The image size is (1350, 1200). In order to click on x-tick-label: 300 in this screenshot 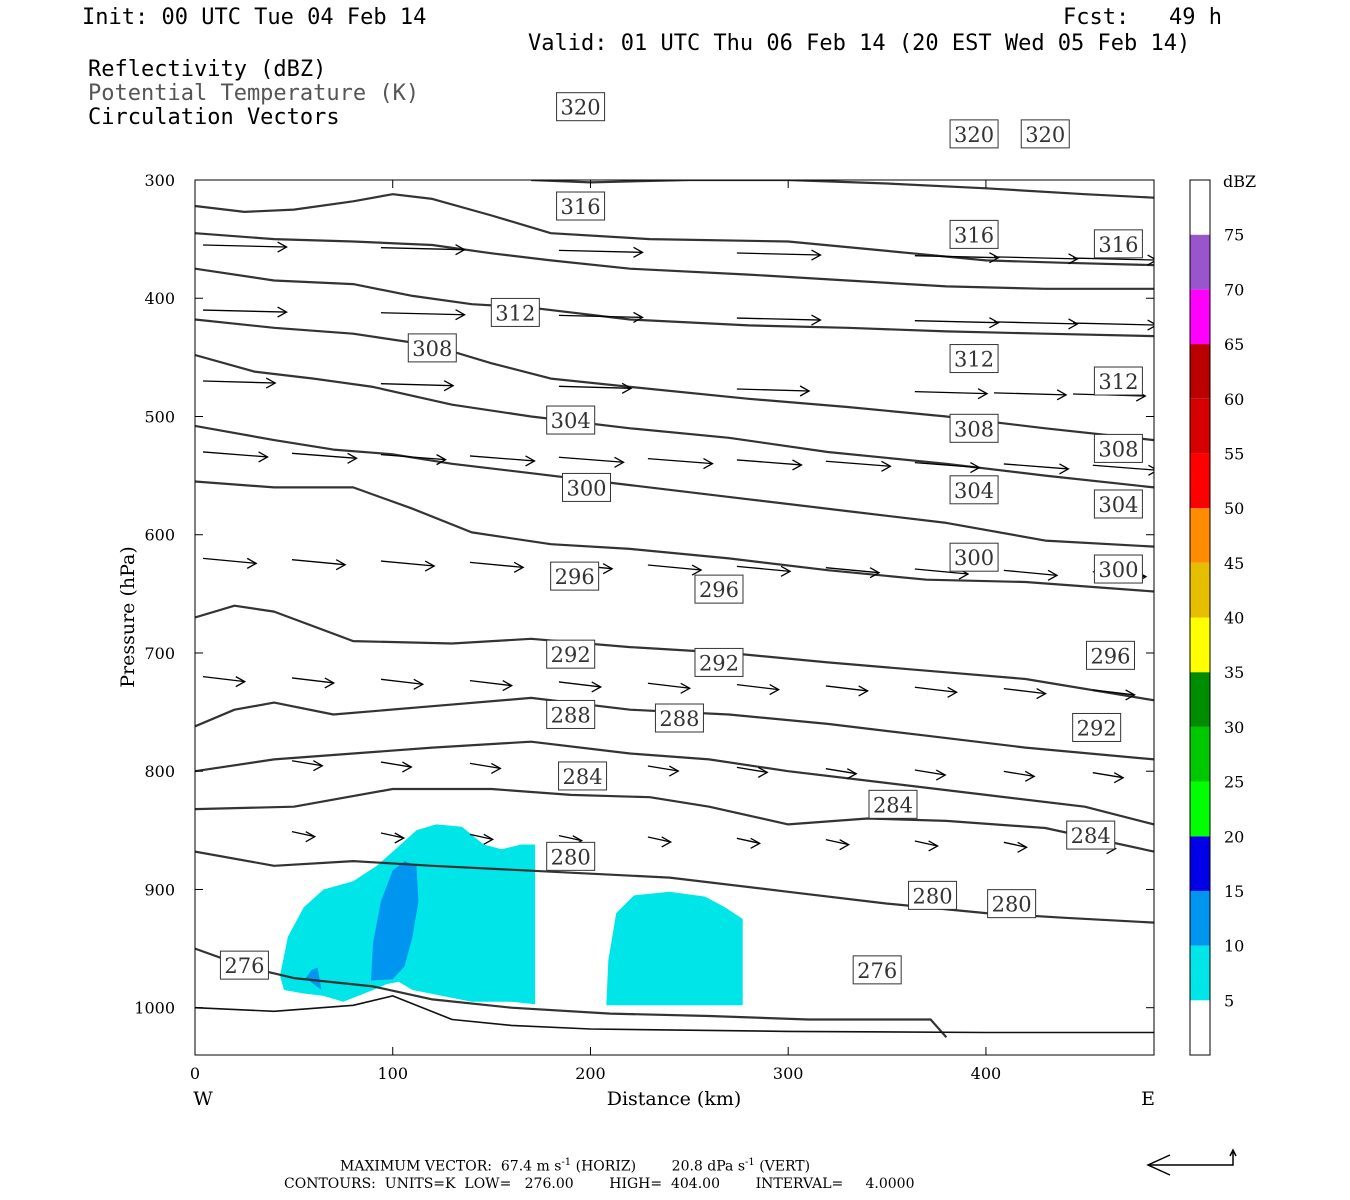, I will do `click(788, 1073)`.